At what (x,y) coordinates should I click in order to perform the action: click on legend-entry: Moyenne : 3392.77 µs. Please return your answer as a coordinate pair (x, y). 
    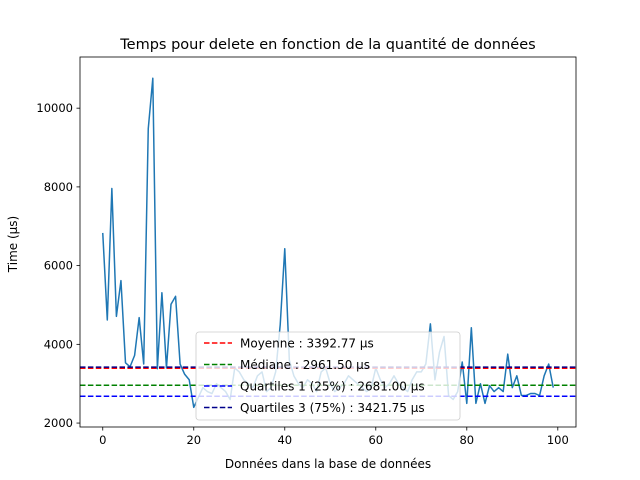
    Looking at the image, I should click on (307, 344).